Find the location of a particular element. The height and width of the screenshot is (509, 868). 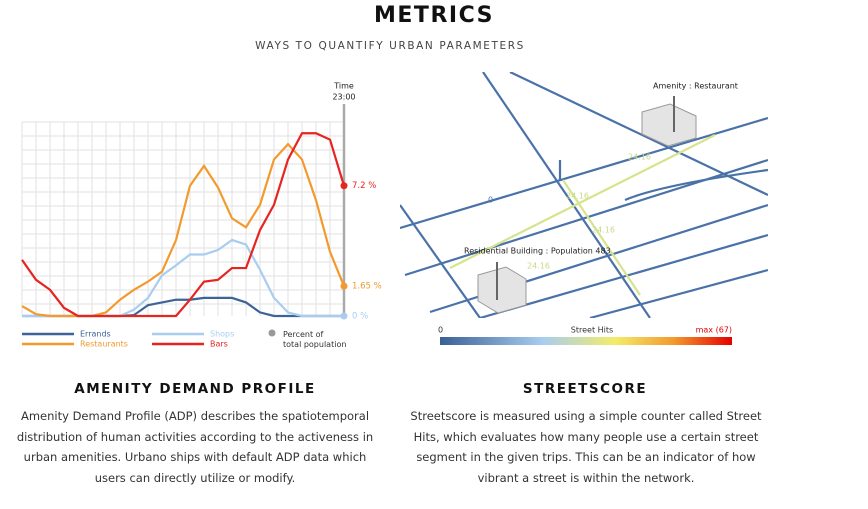

end-label: 0 % is located at coordinates (360, 317).